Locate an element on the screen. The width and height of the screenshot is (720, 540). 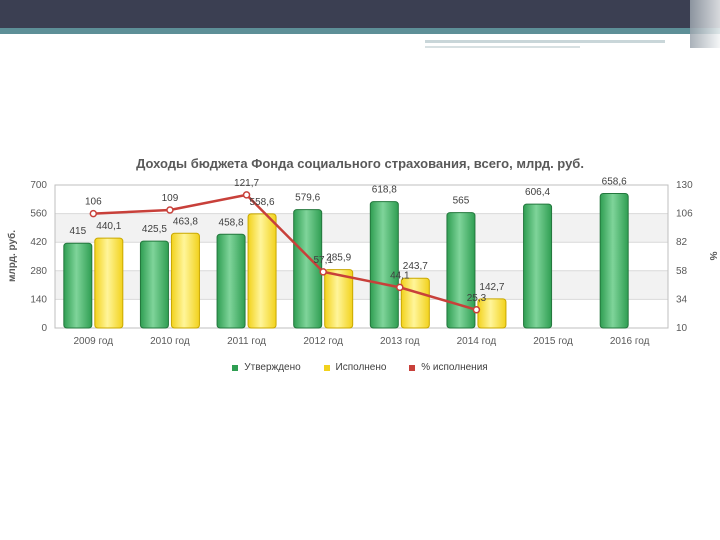
y-tick-label: 280 is located at coordinates (38, 271).